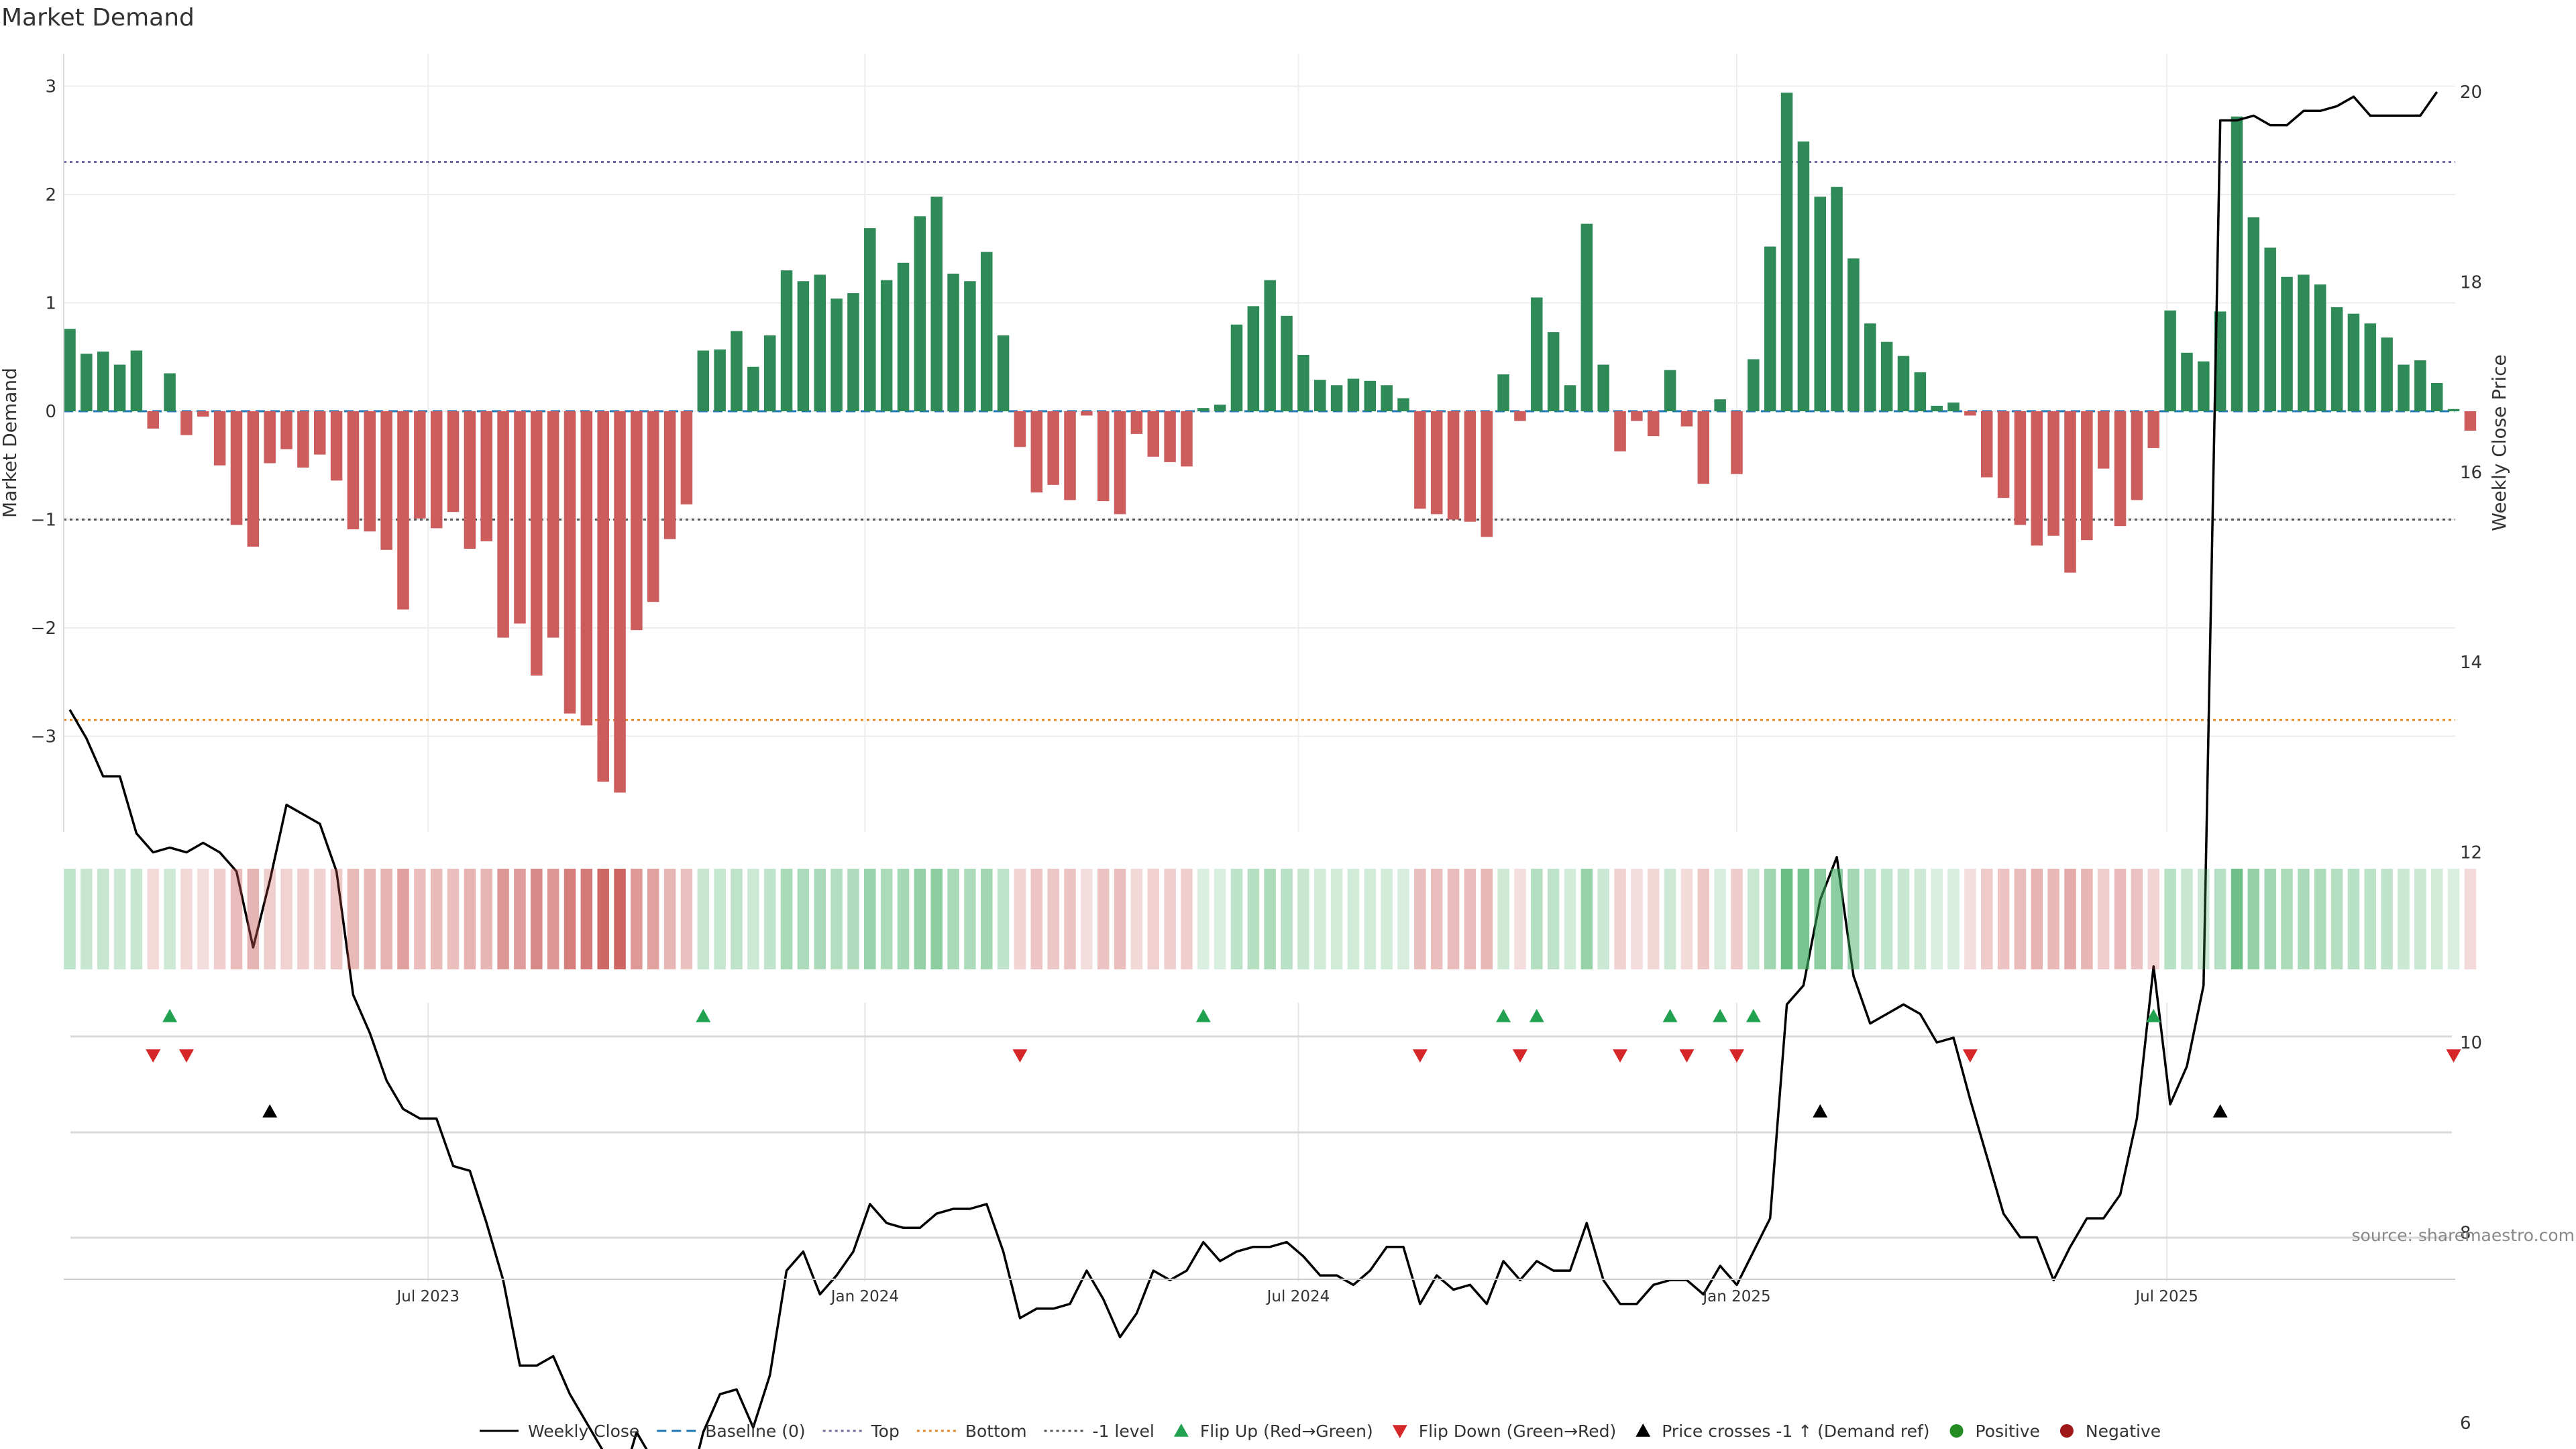  Describe the element at coordinates (996, 1431) in the screenshot. I see `legend-label: Bottom` at that location.